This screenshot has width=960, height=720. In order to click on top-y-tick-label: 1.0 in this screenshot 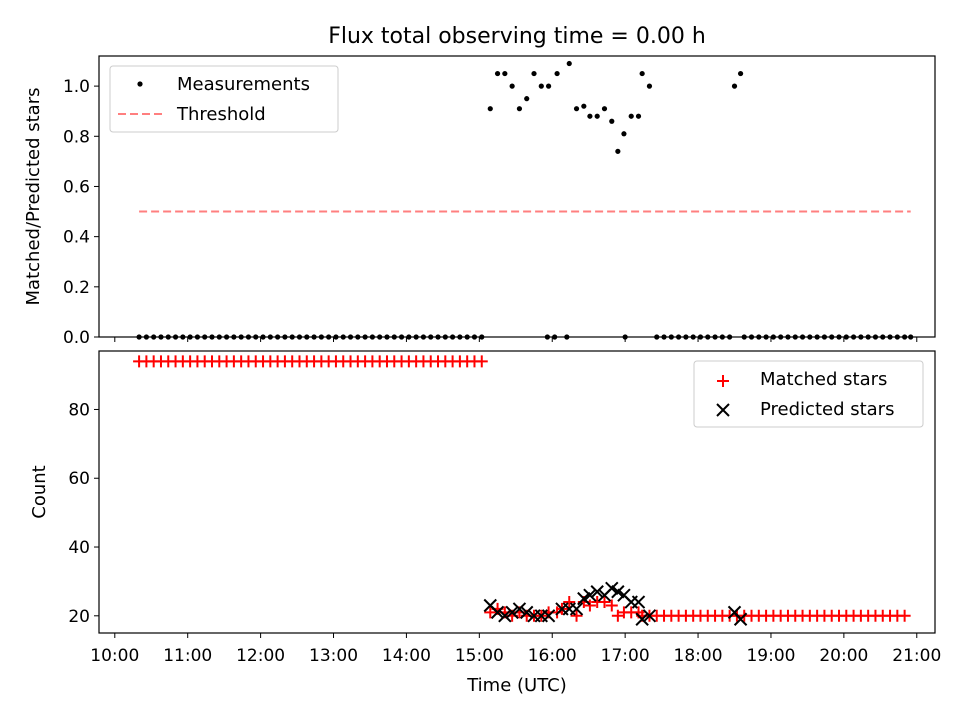, I will do `click(76, 87)`.